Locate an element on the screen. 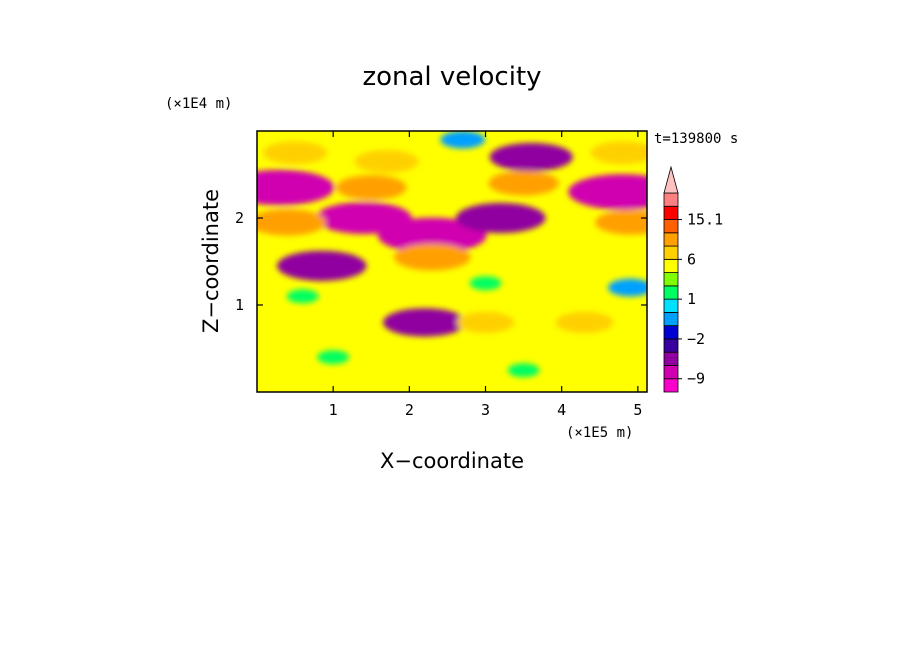  y-tick-label-1: 2 is located at coordinates (239, 218).